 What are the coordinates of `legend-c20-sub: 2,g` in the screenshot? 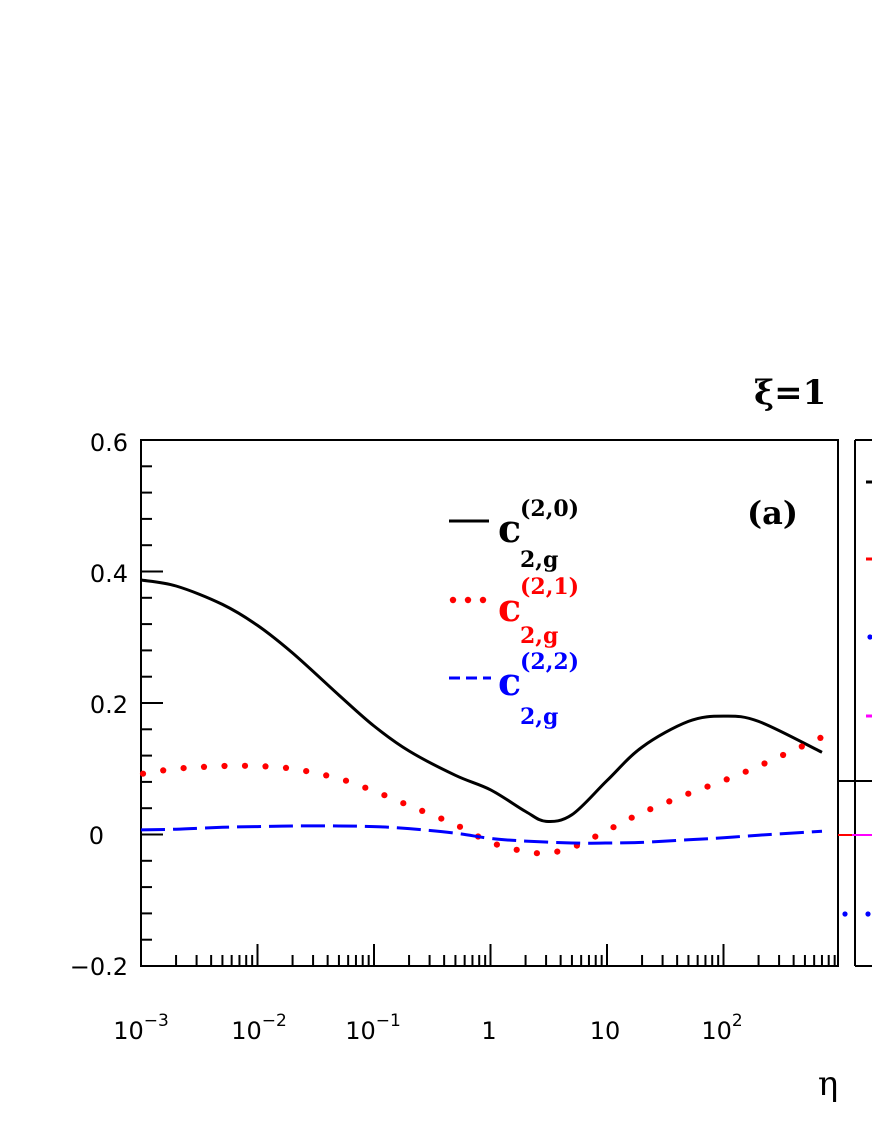 It's located at (539, 560).